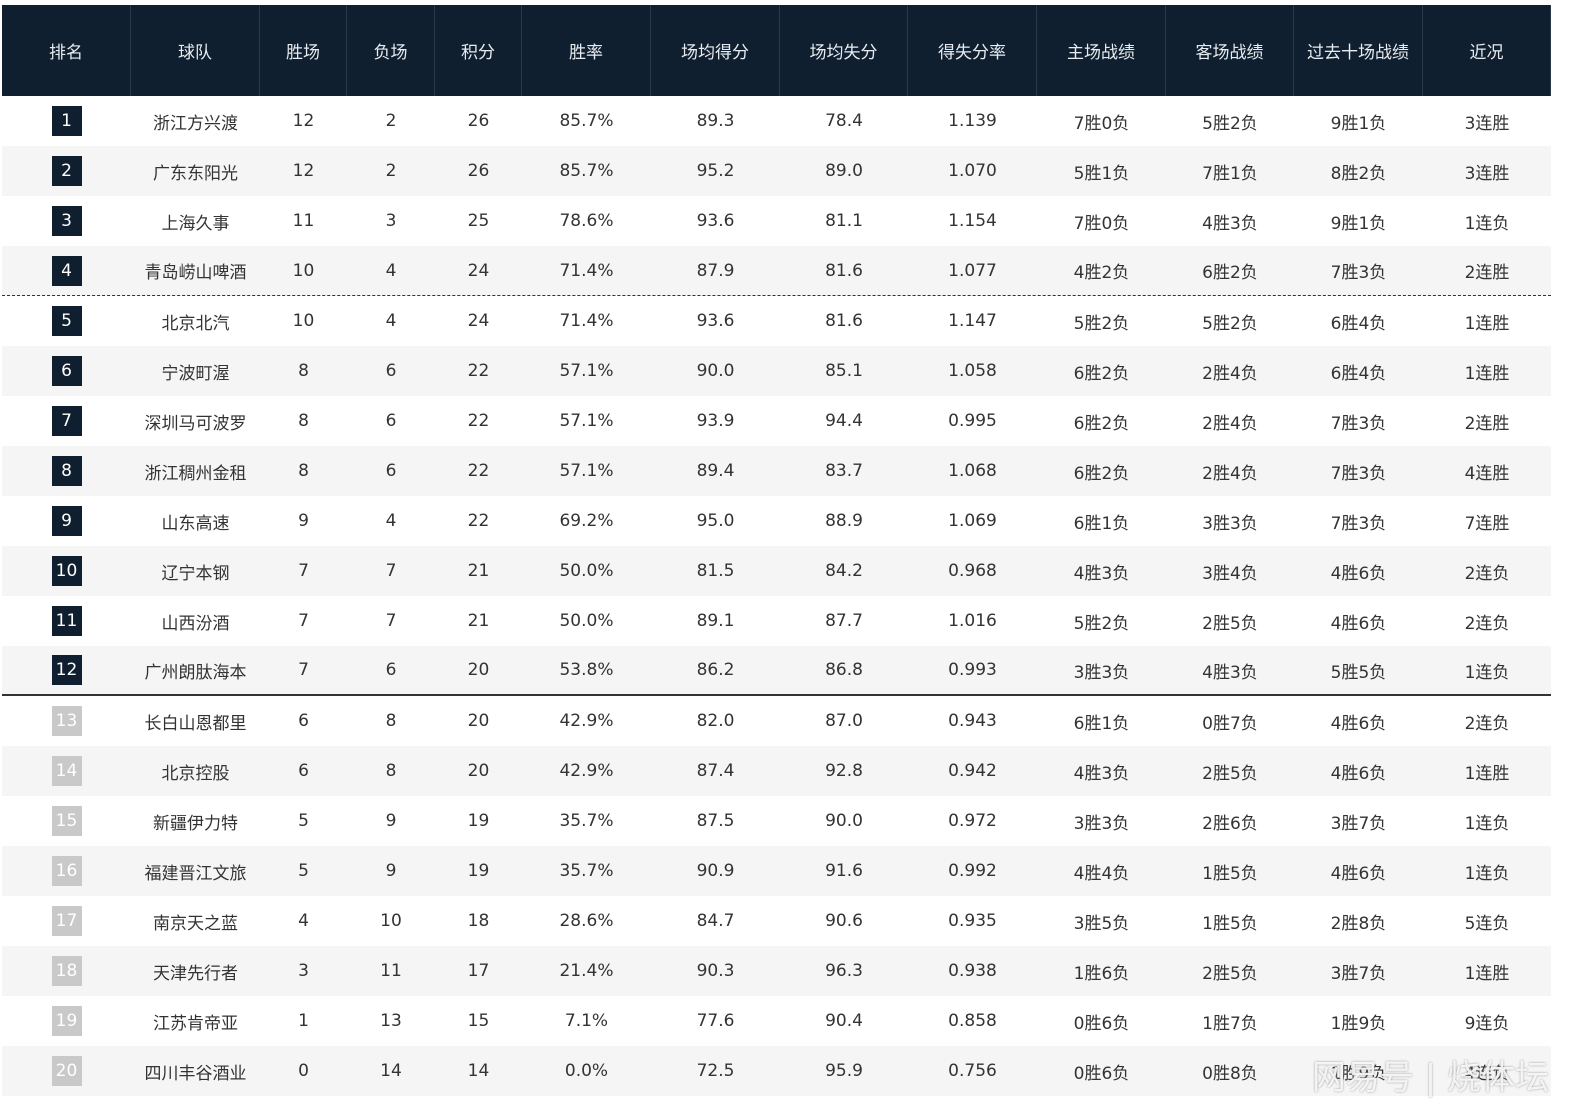 The height and width of the screenshot is (1113, 1569). What do you see at coordinates (303, 521) in the screenshot?
I see `table-cell: 9` at bounding box center [303, 521].